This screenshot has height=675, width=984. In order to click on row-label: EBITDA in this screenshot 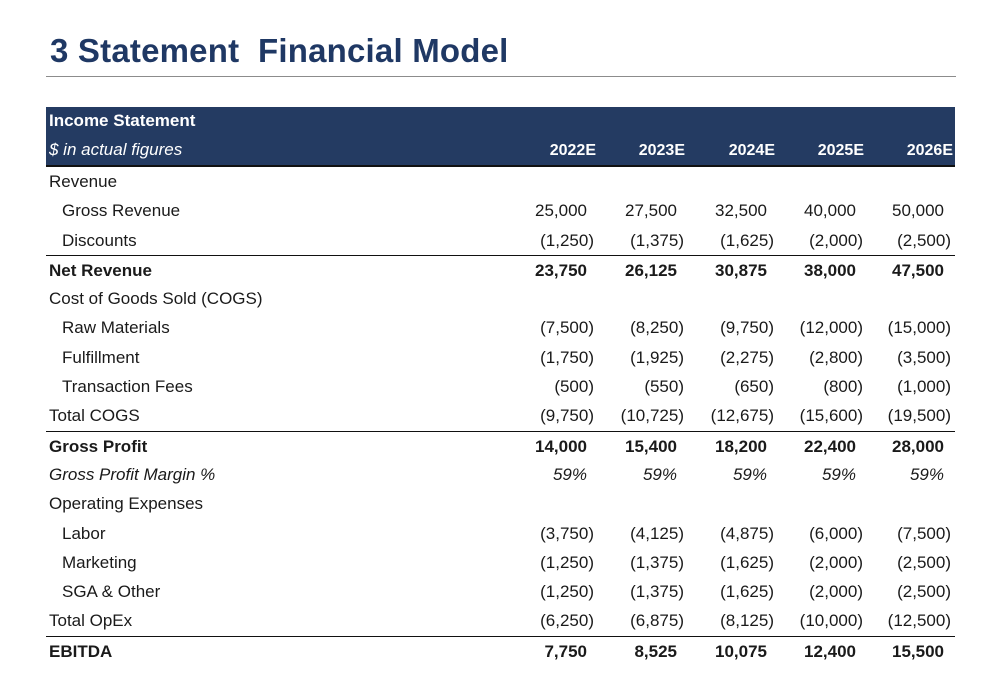, I will do `click(81, 651)`.